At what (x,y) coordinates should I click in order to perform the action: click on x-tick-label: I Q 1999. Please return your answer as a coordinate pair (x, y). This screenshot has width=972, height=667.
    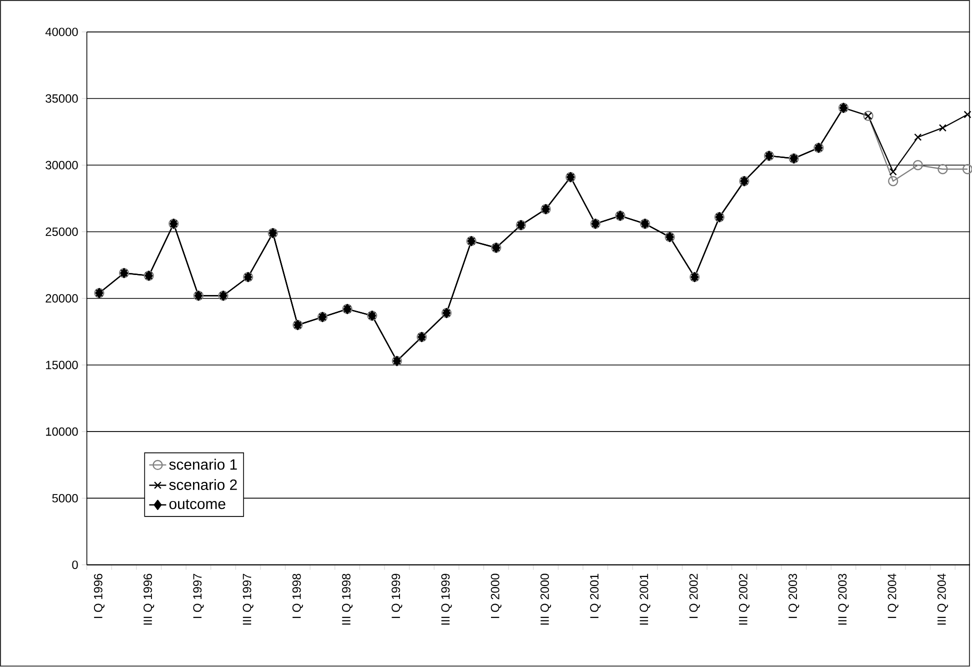
    Looking at the image, I should click on (397, 596).